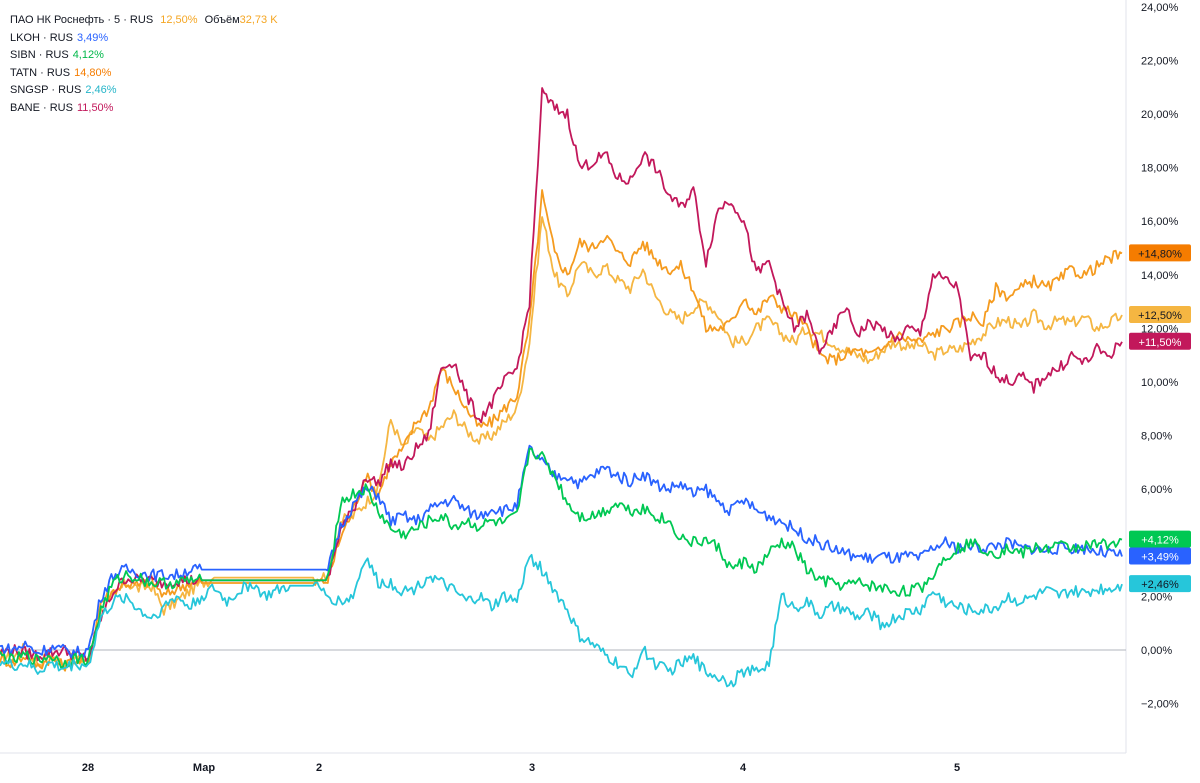 This screenshot has height=783, width=1200. I want to click on value-badge-label: +14,80%, so click(1160, 254).